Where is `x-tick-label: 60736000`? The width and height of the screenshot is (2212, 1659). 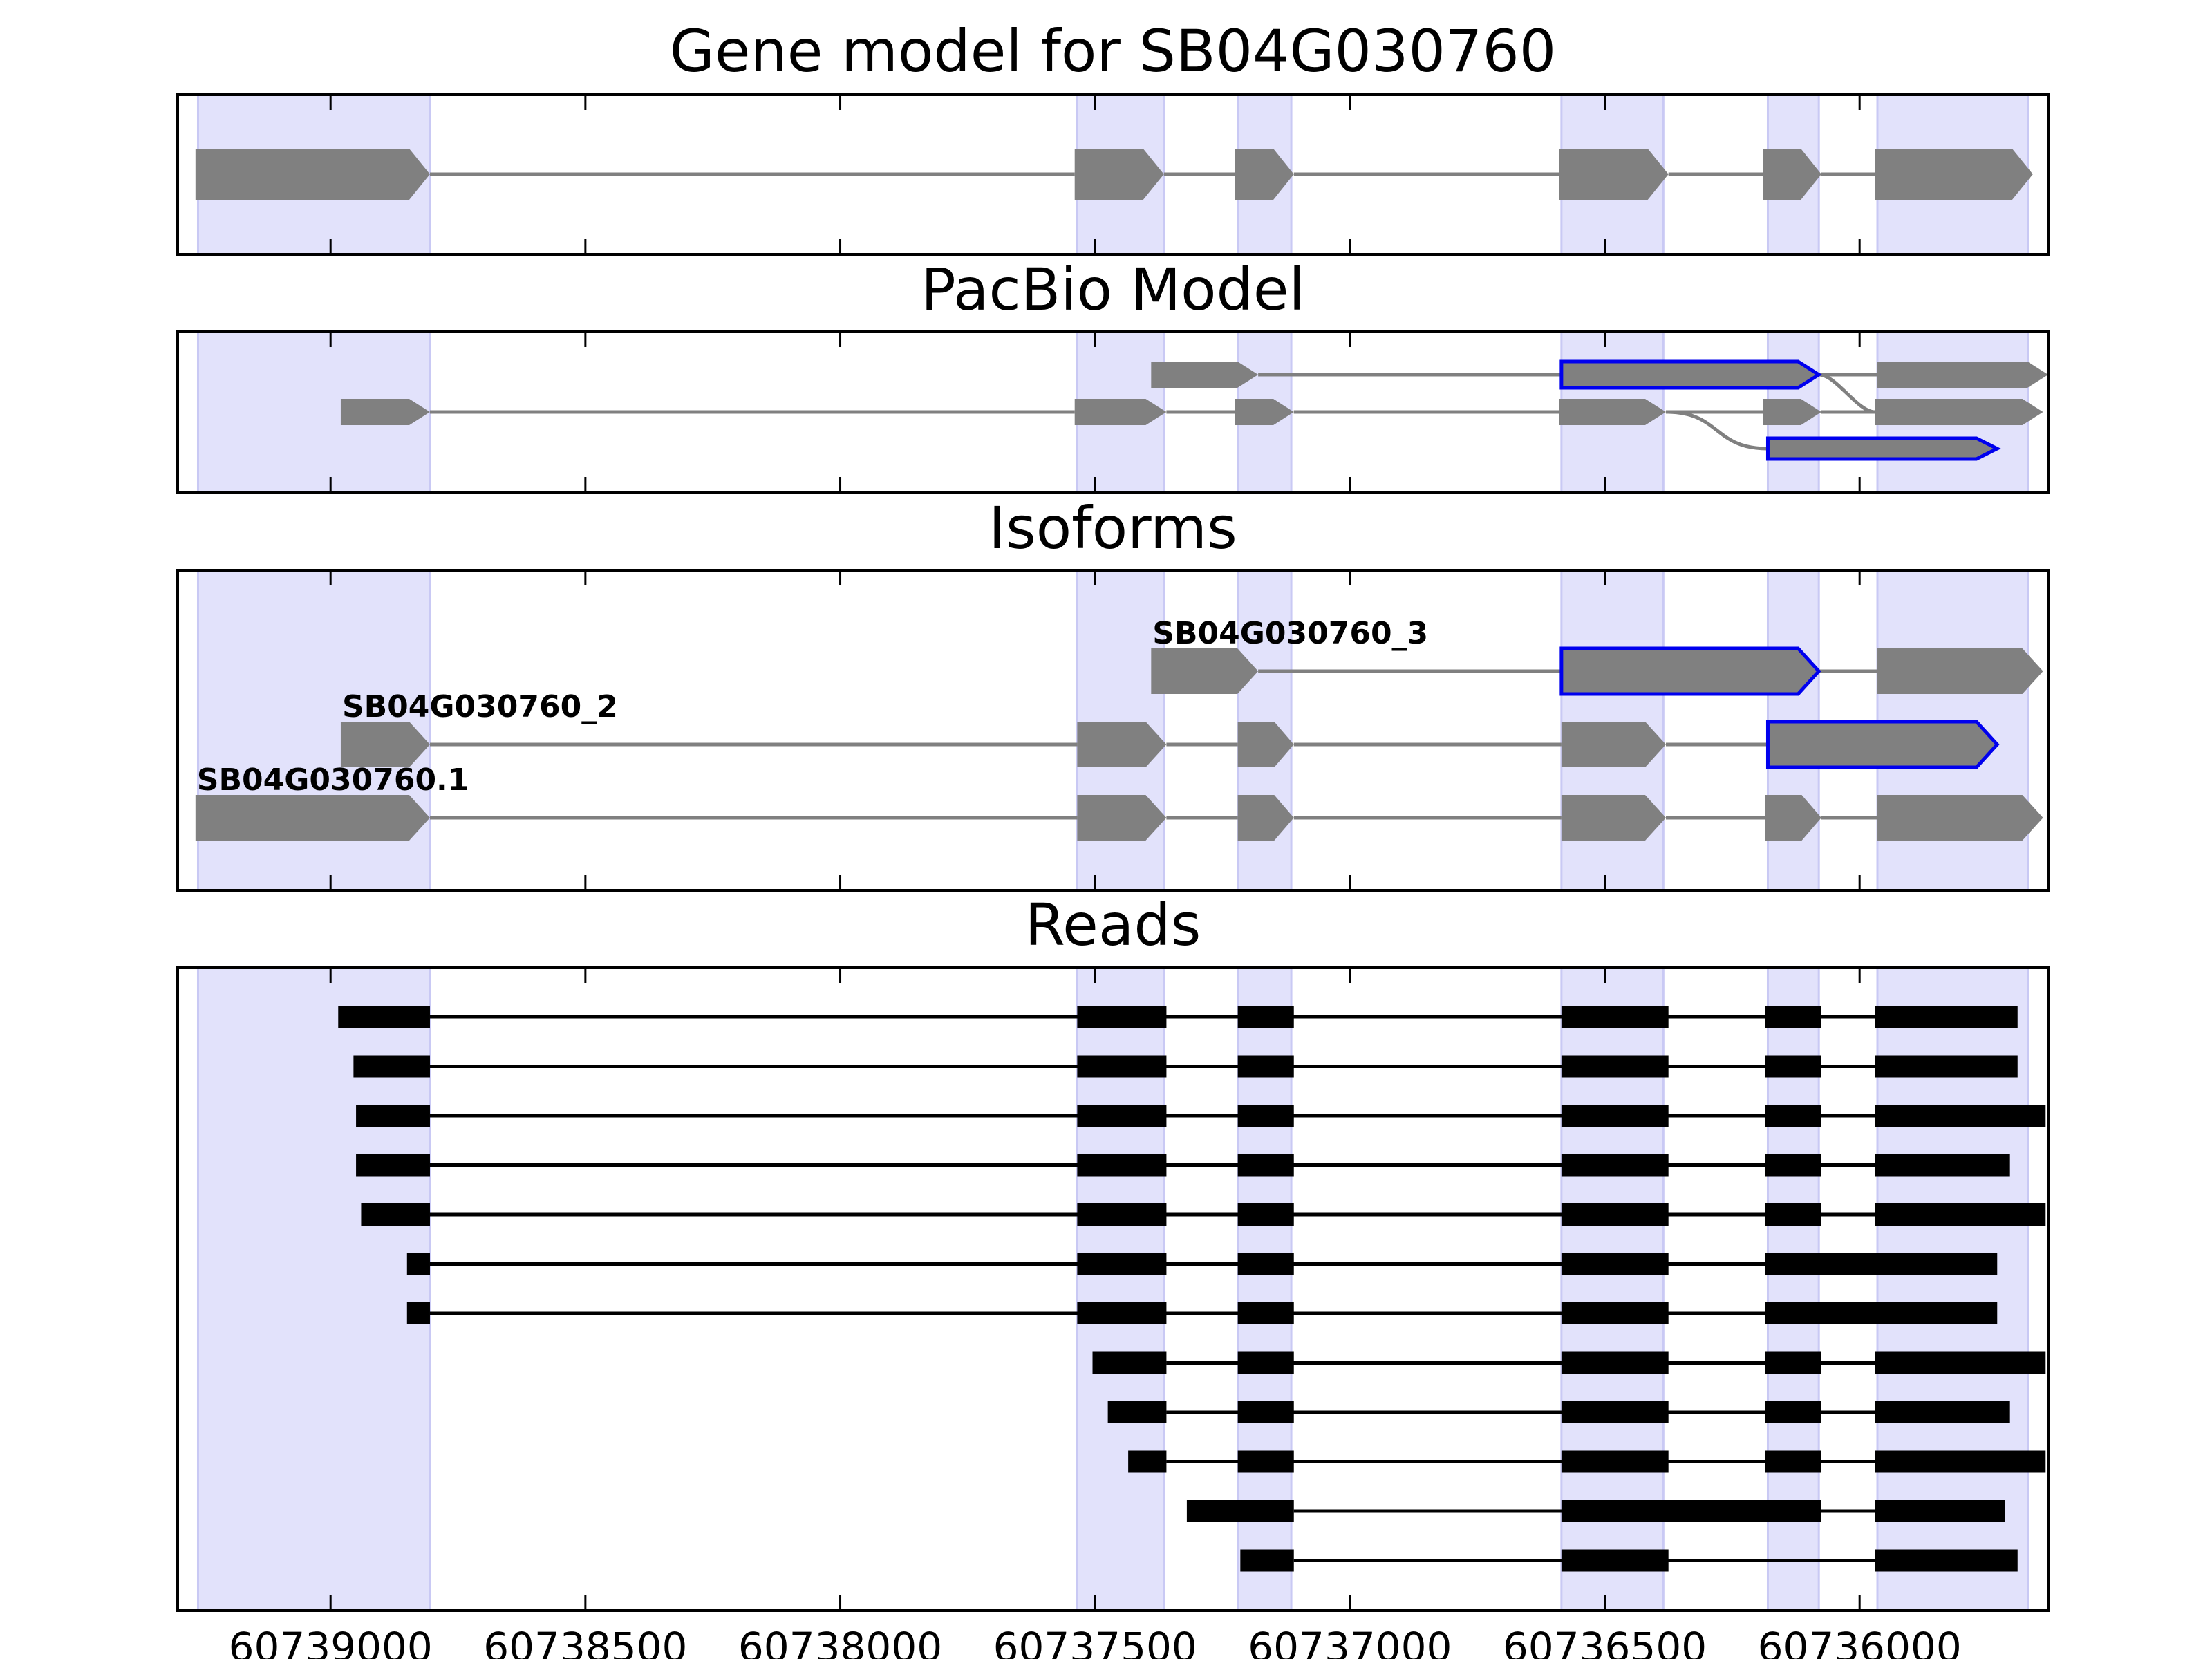
x-tick-label: 60736000 is located at coordinates (1860, 1642).